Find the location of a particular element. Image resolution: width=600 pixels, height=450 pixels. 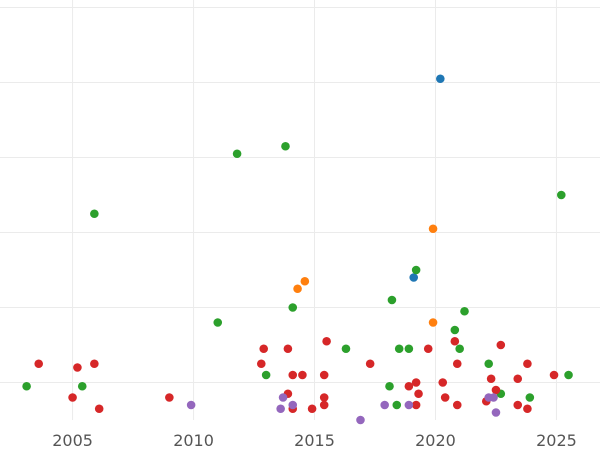

x-tick-label: 2020 is located at coordinates (435, 440).